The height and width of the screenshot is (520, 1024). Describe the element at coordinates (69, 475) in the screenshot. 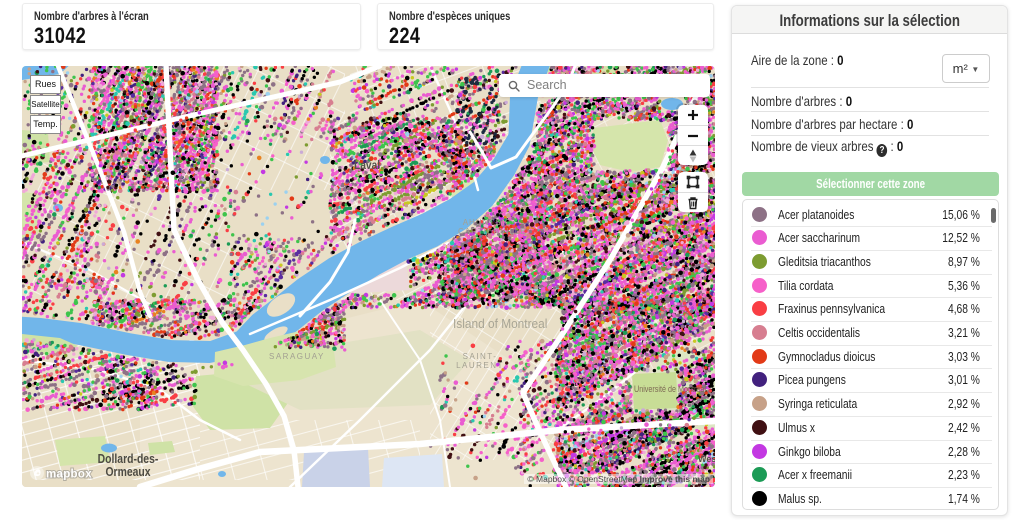

I see `svg-text: mapbox` at that location.